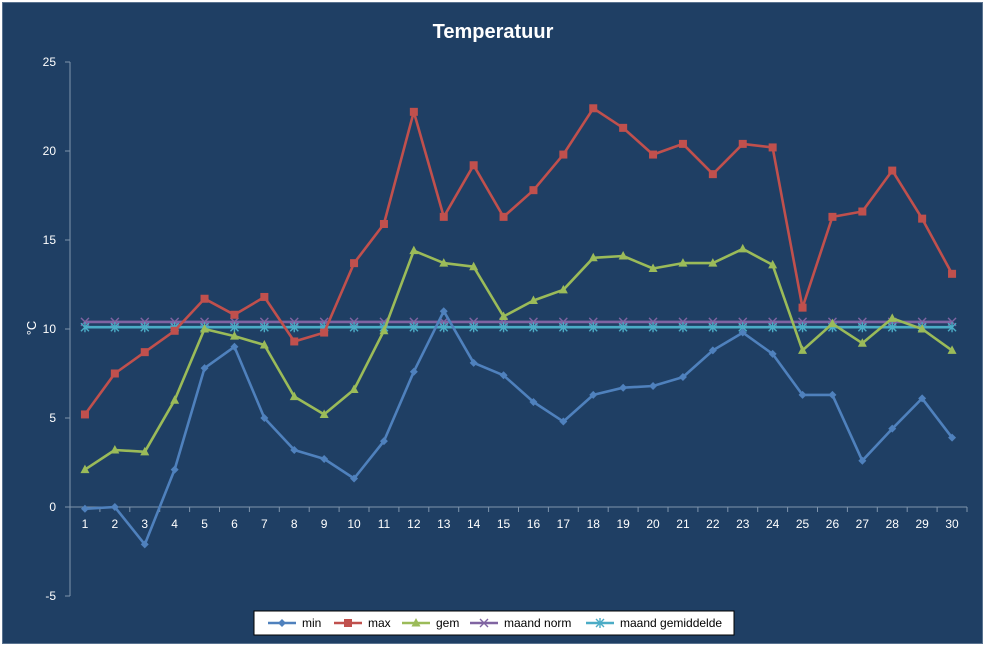  I want to click on legend-entry-max: max, so click(362, 623).